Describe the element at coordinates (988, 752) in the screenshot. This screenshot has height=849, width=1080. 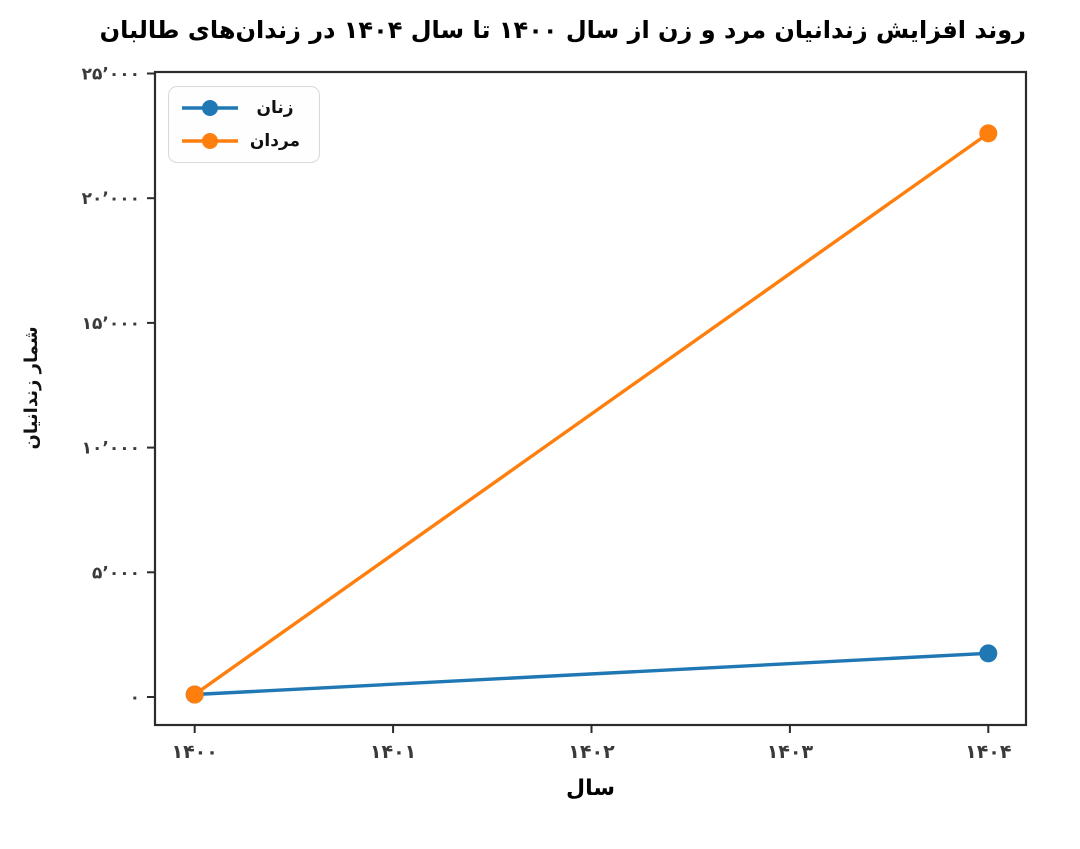
I see `x-tick-label: ۱۴۰۴` at that location.